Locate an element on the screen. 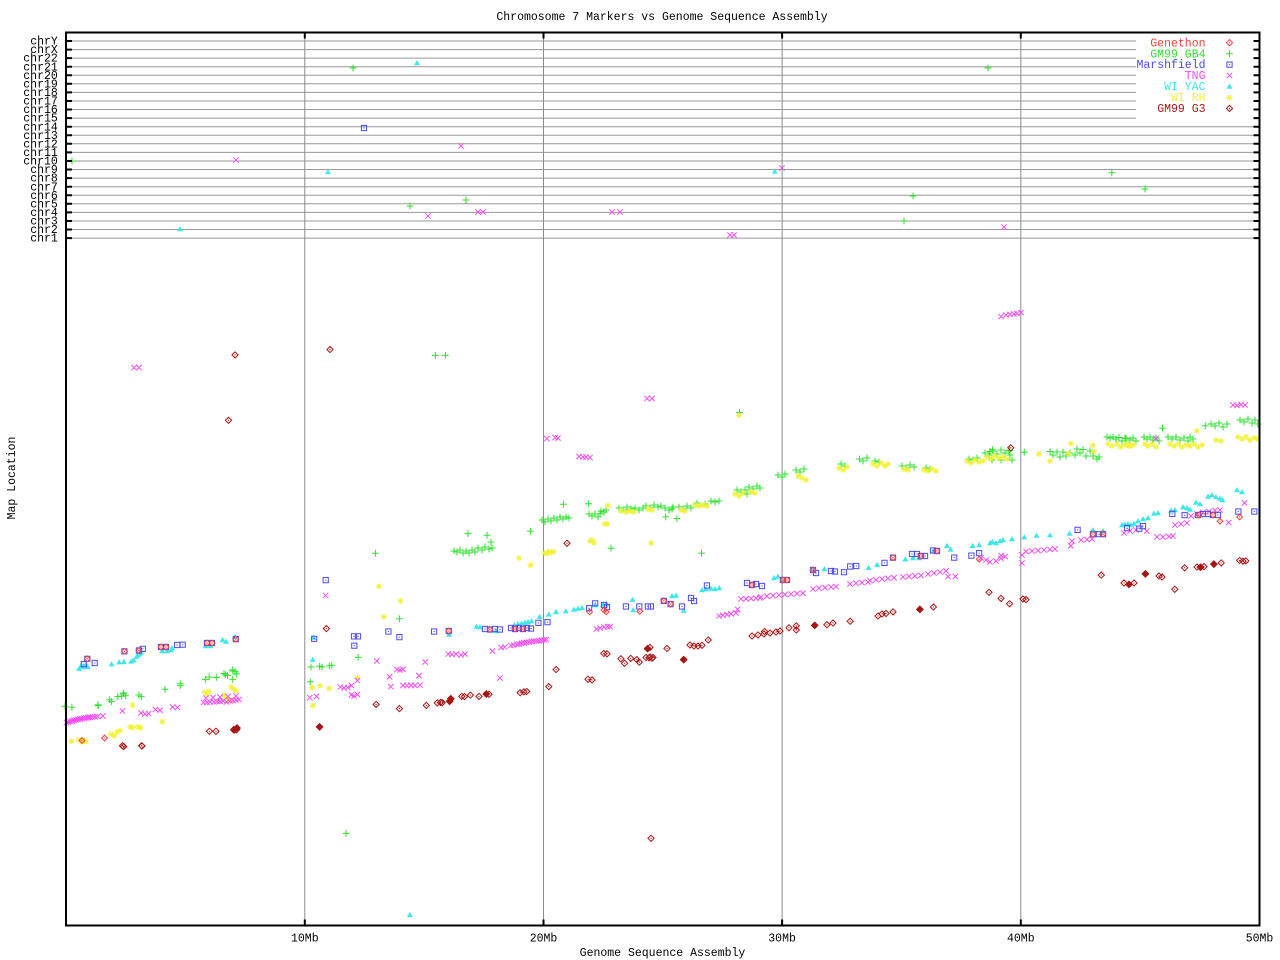  svg-text: chr14 is located at coordinates (40, 127).